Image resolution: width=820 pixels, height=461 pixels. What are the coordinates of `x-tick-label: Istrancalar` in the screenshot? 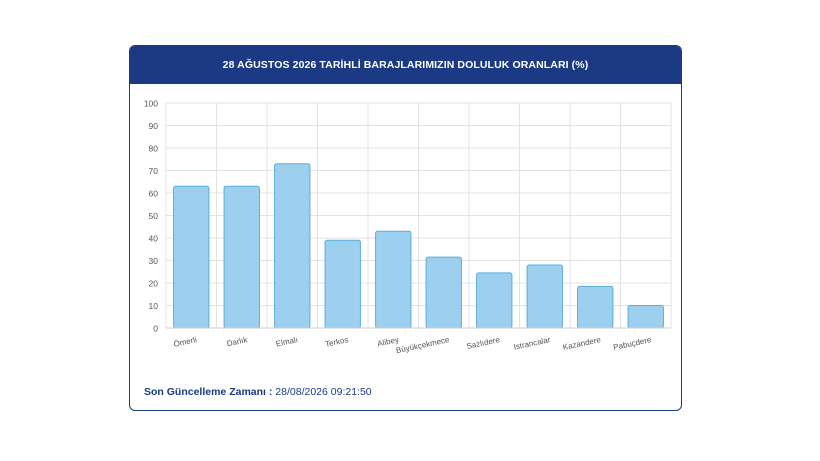 It's located at (532, 343).